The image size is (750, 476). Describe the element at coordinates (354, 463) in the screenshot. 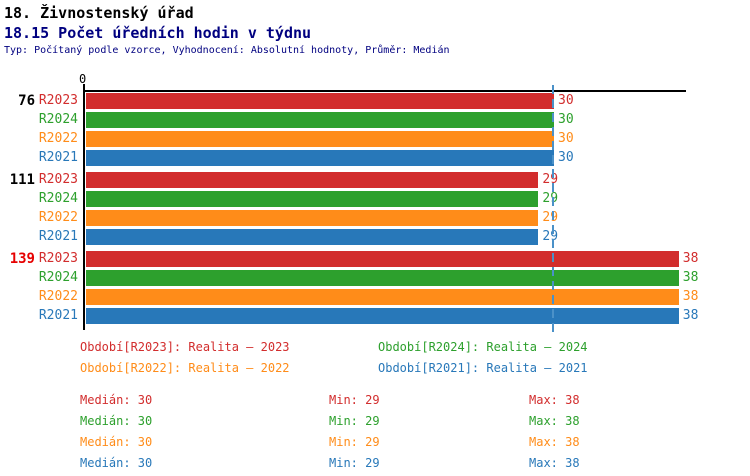

I see `stat-min-r2021: Min: 29` at that location.